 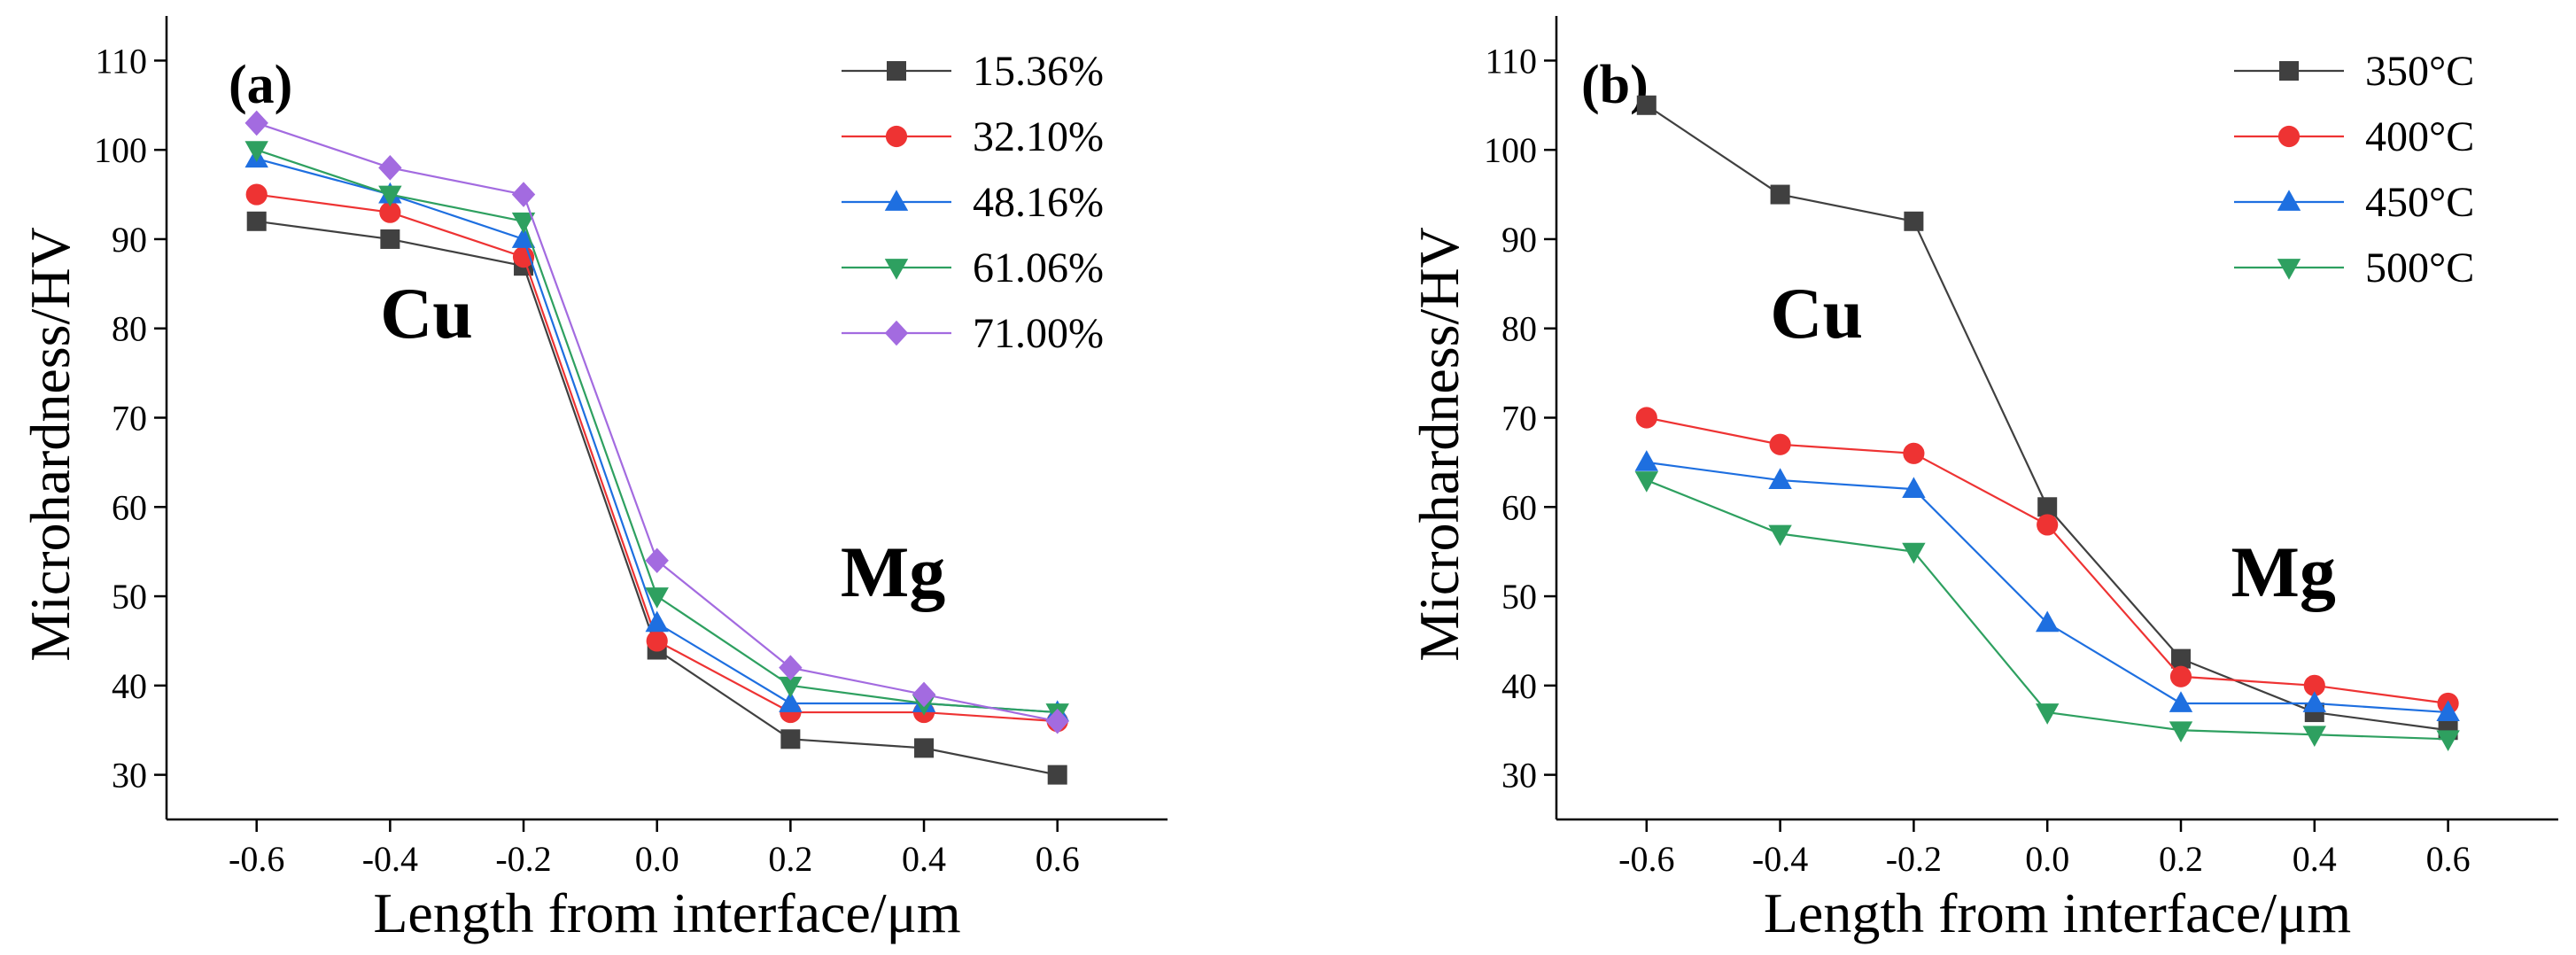 What do you see at coordinates (260, 85) in the screenshot?
I see `panel-label: (a)` at bounding box center [260, 85].